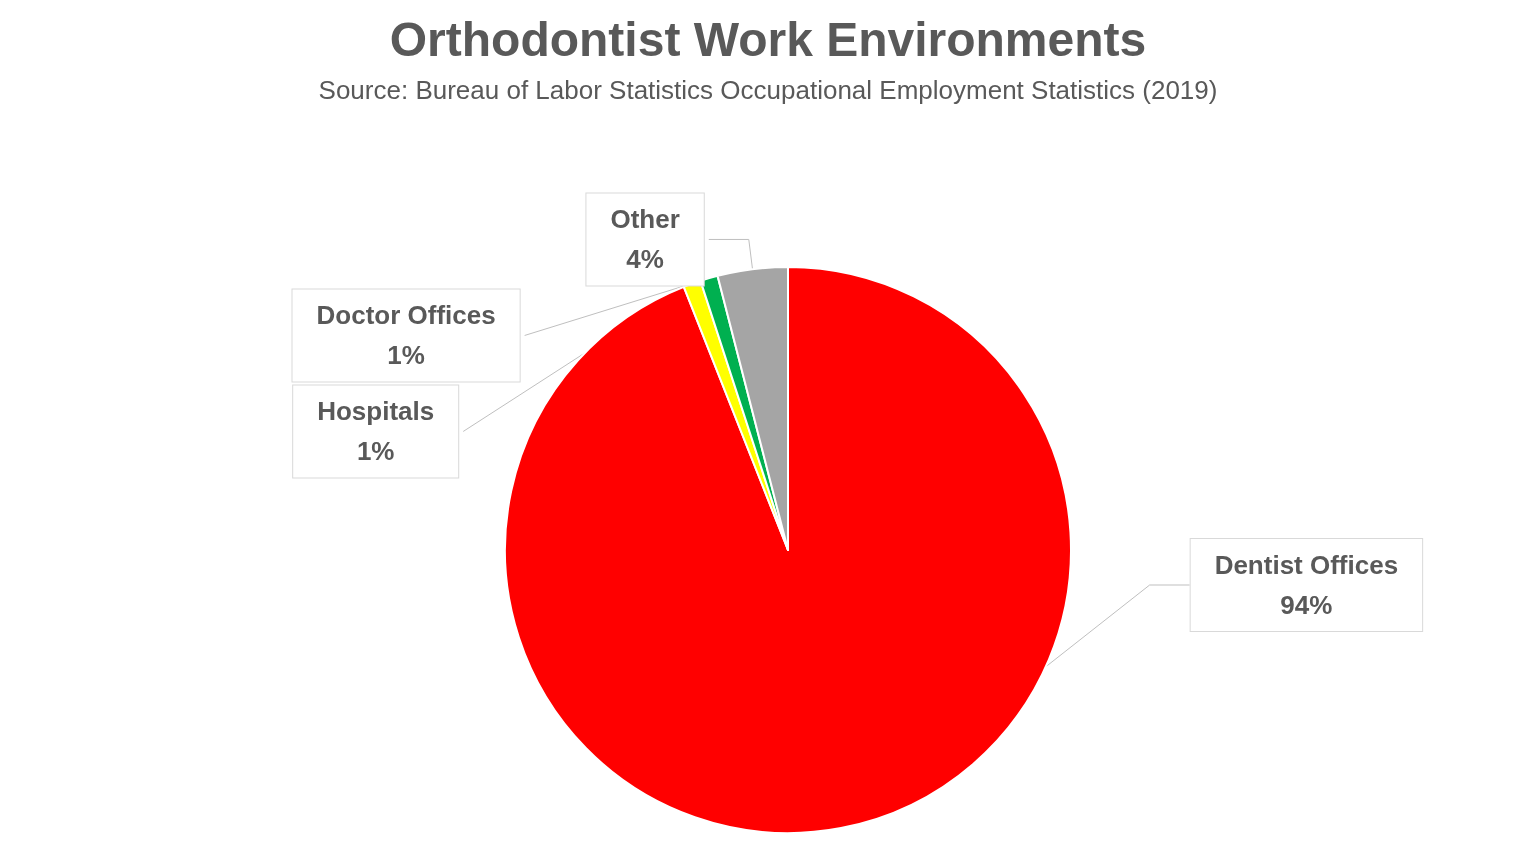 The width and height of the screenshot is (1536, 865). What do you see at coordinates (1306, 565) in the screenshot?
I see `slice-label: Dentist Offices` at bounding box center [1306, 565].